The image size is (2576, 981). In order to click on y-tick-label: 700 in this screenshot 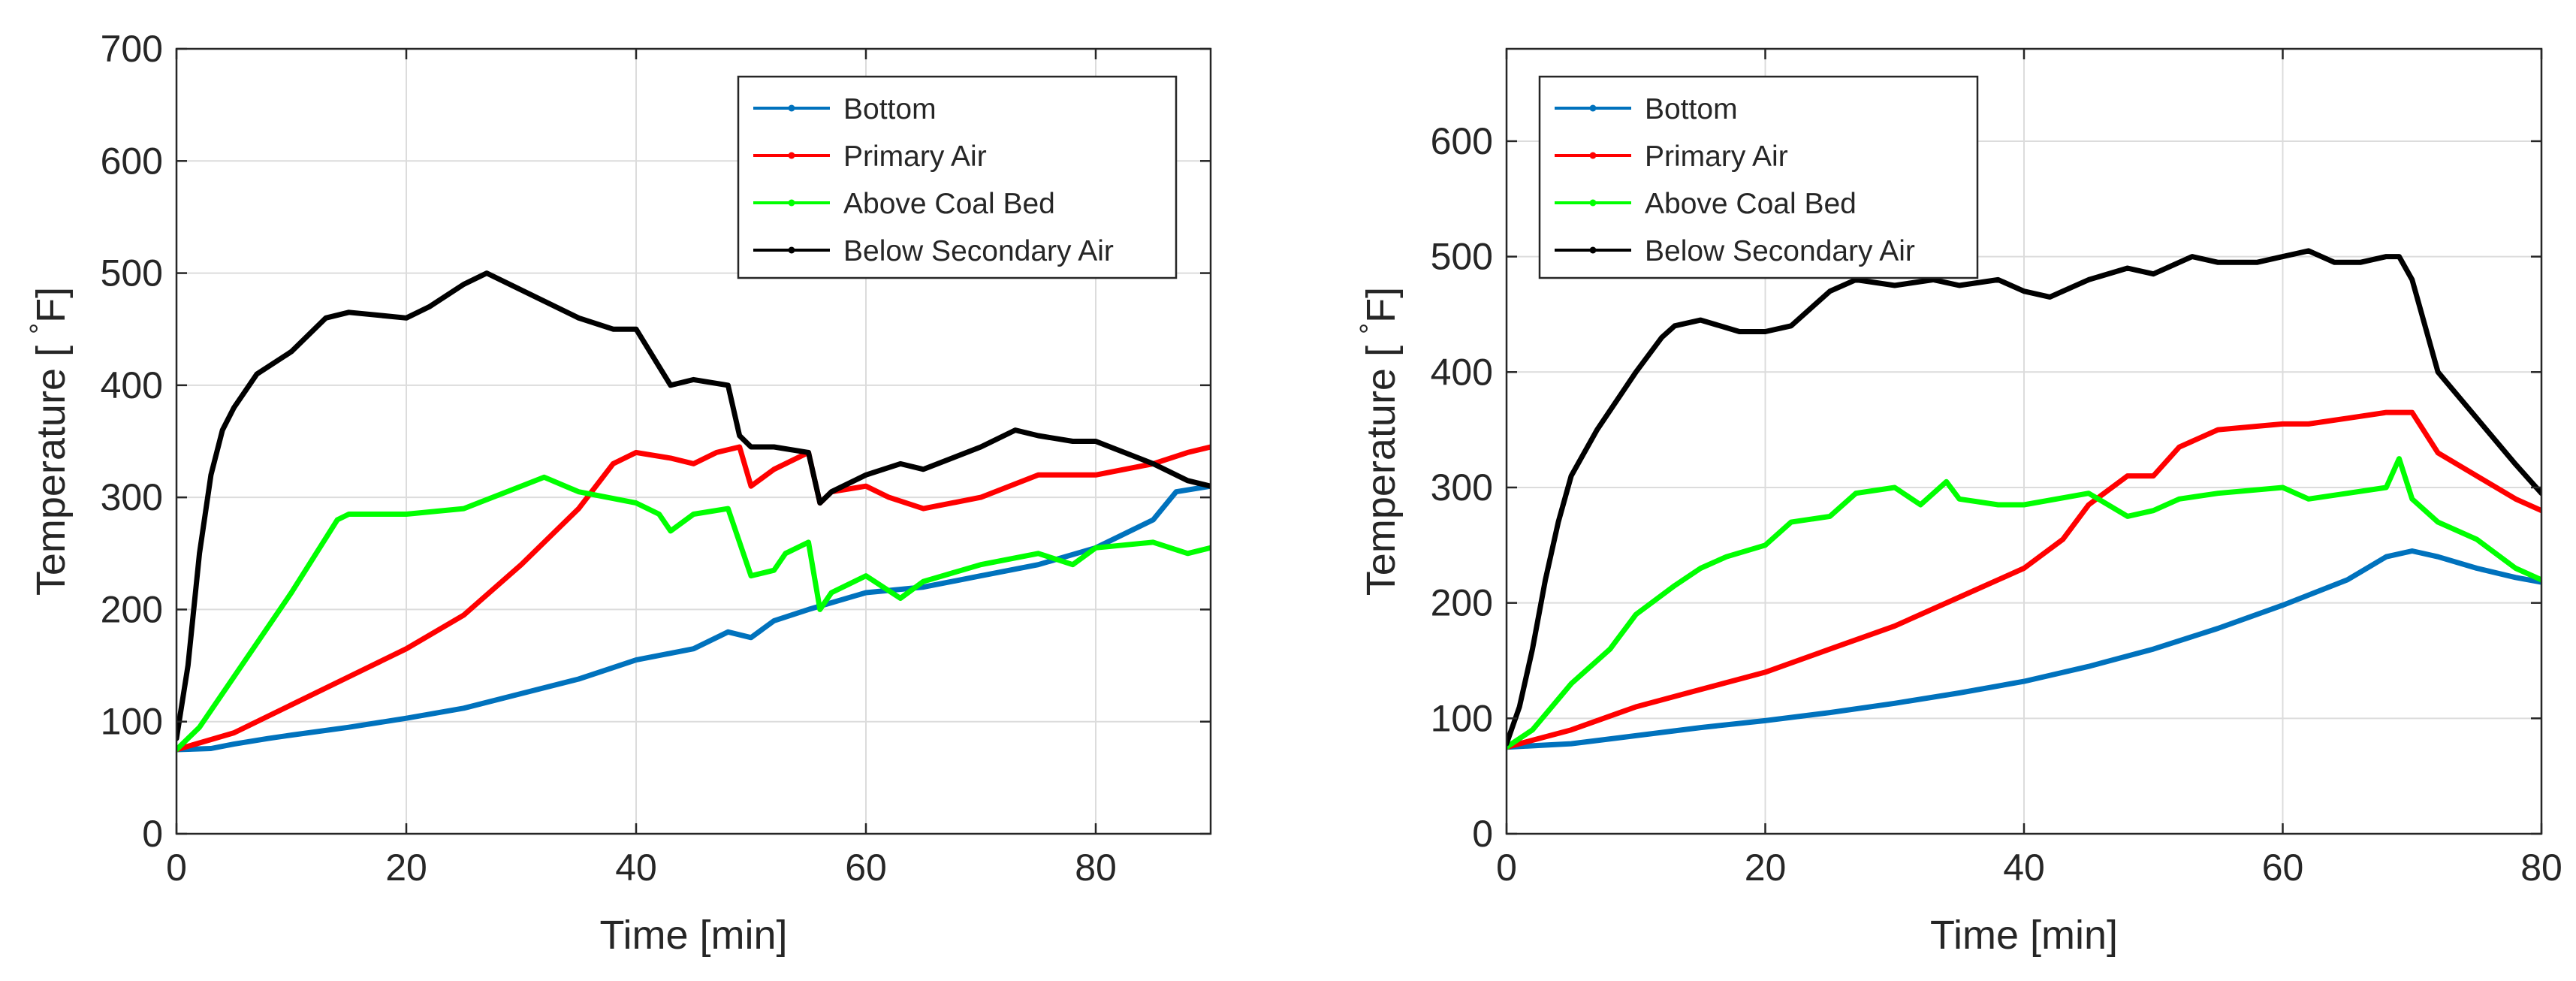, I will do `click(132, 49)`.